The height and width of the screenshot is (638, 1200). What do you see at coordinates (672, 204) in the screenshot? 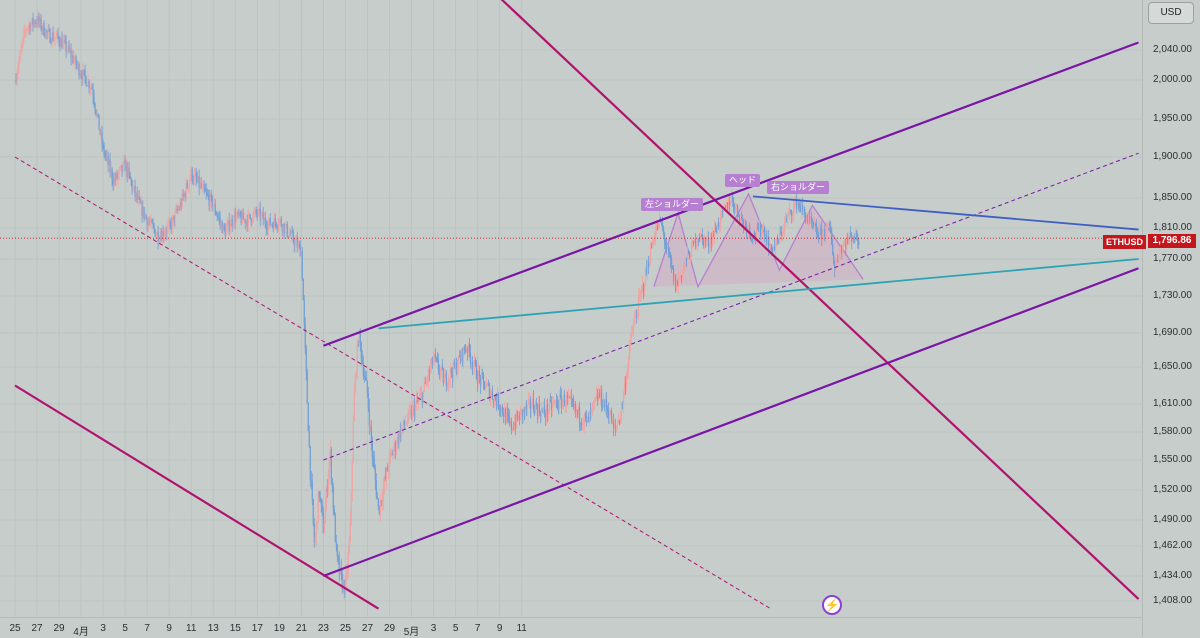
I see `left-shoulder-label: 左ショルダー` at bounding box center [672, 204].